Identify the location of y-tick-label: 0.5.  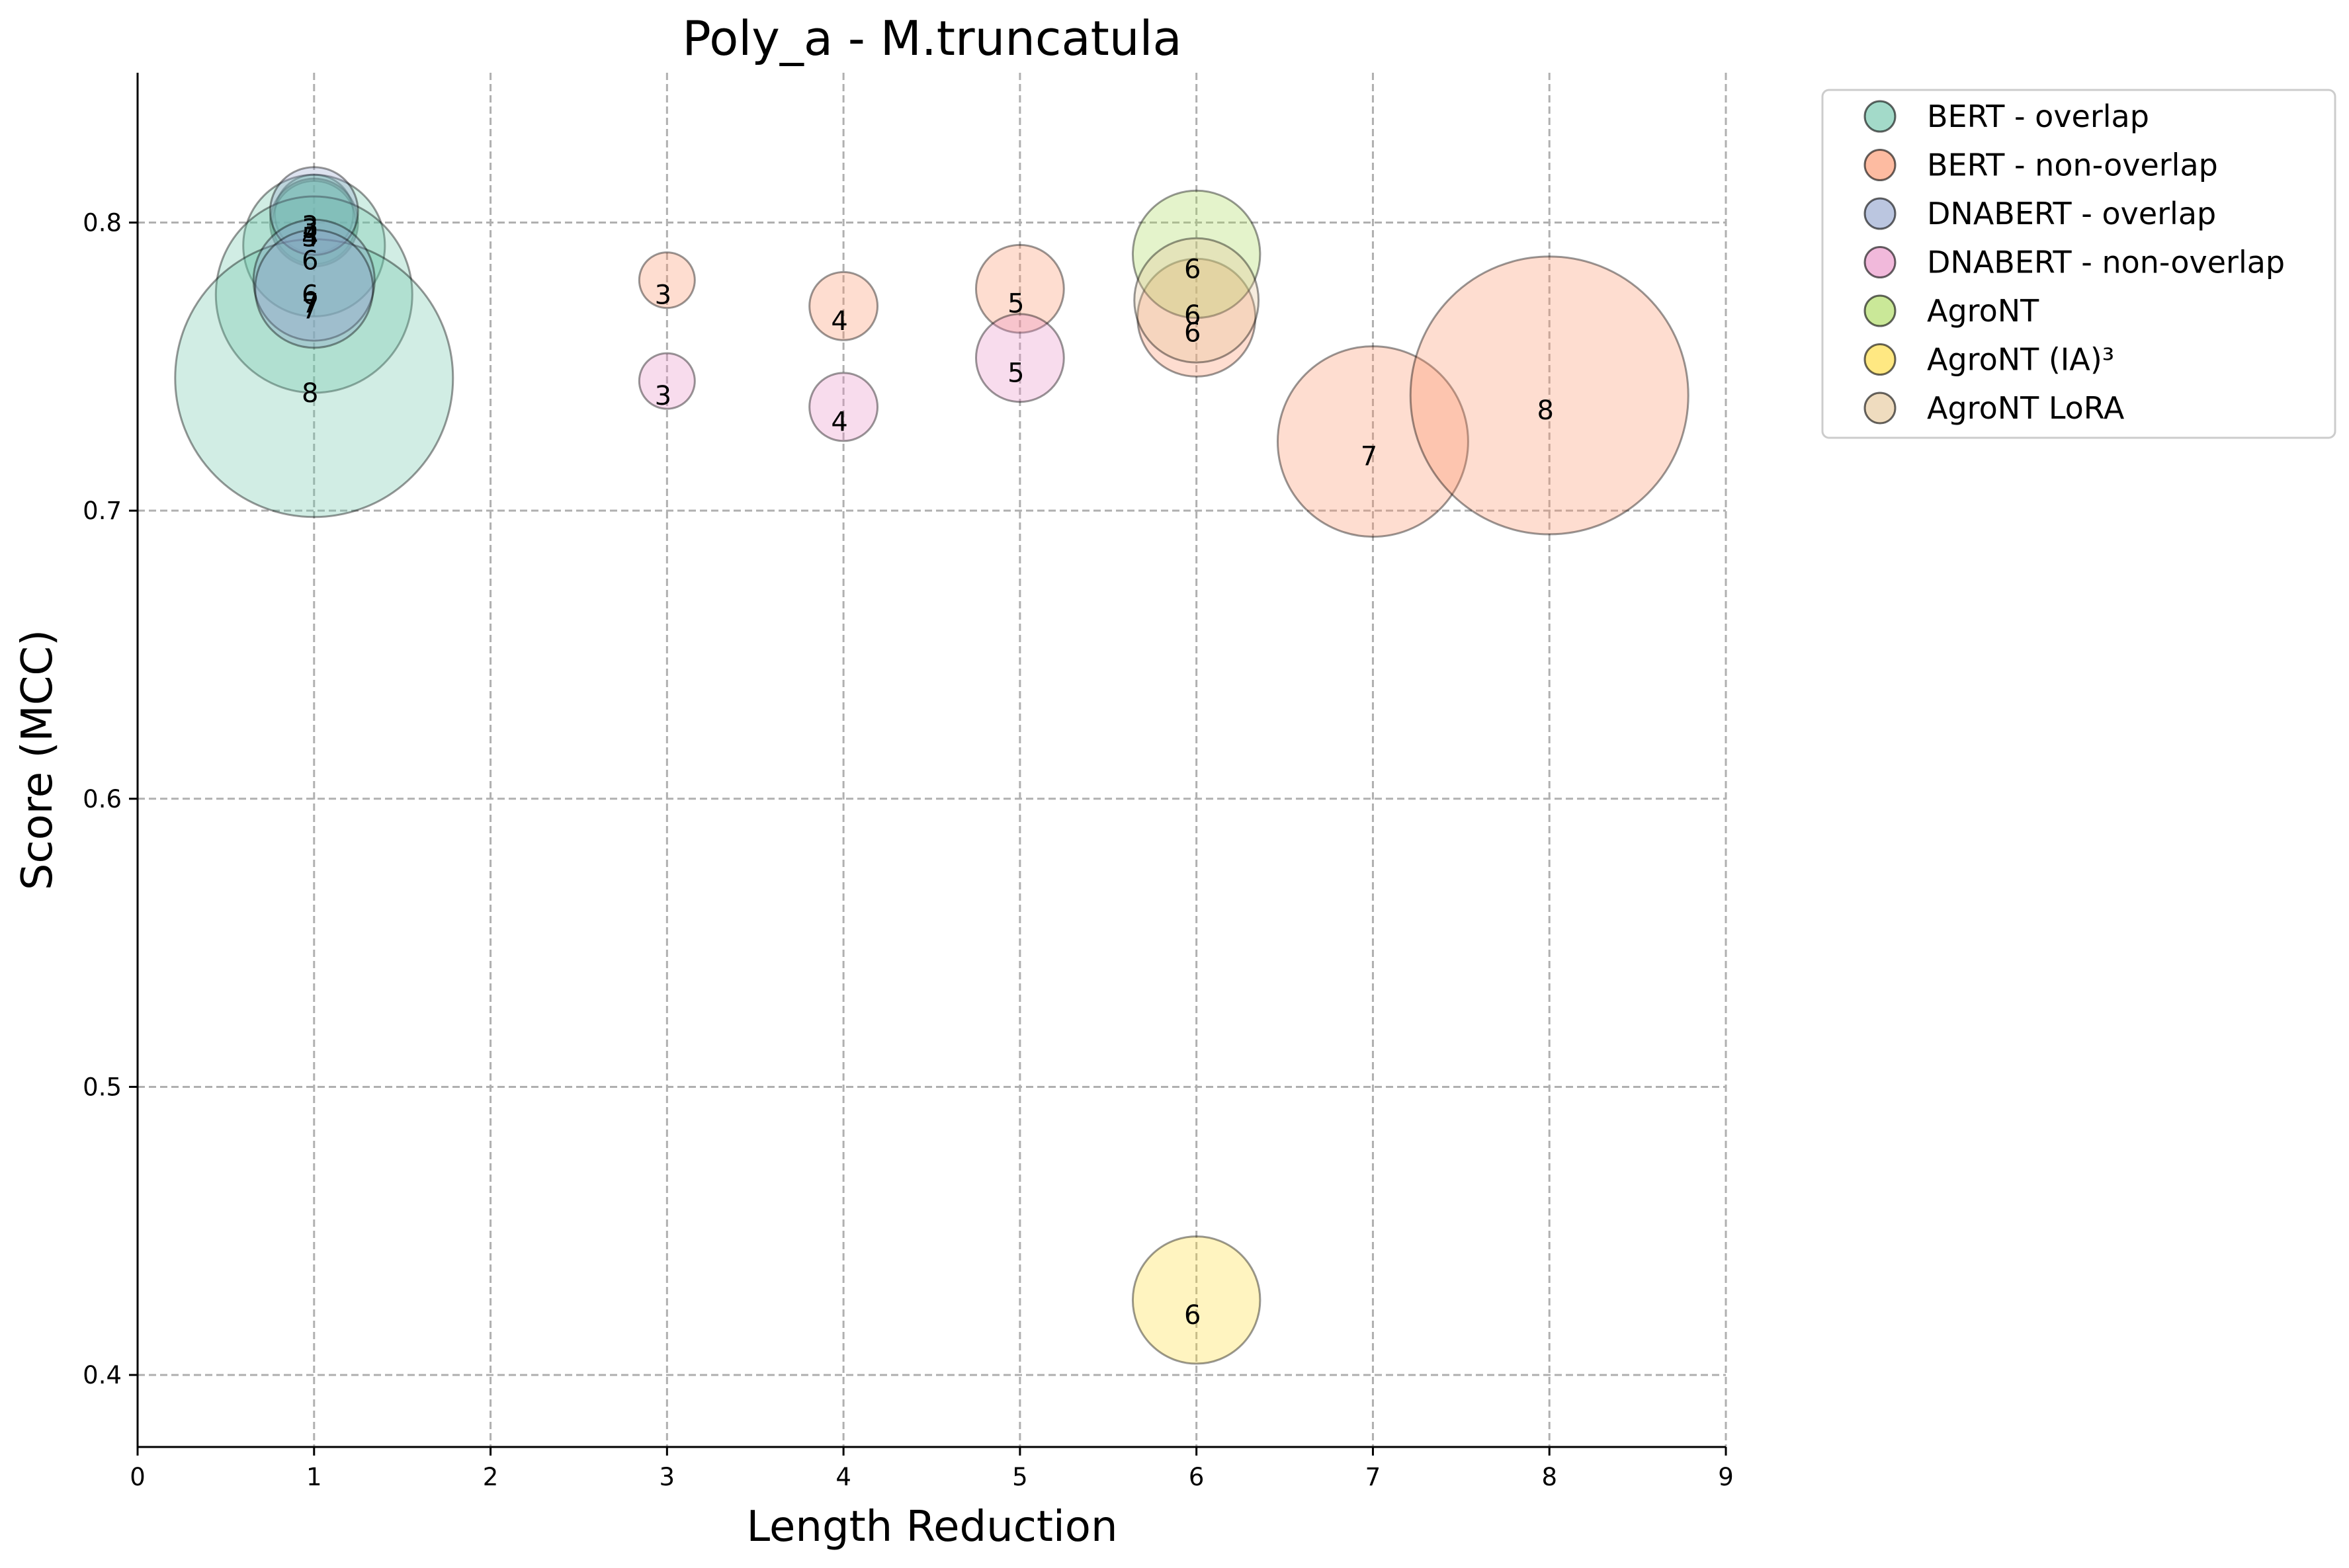
(102, 1087).